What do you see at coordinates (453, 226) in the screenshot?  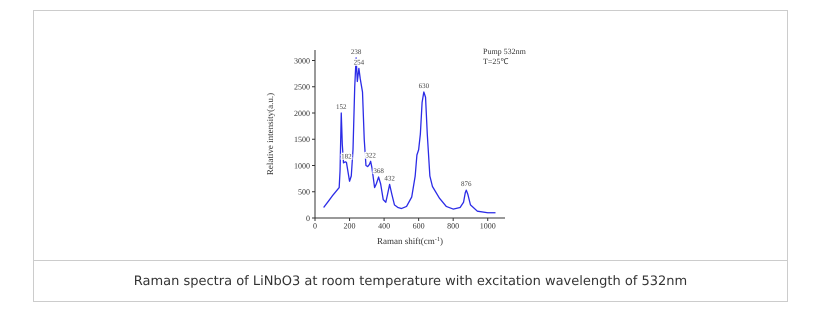 I see `x-tick-label: 800` at bounding box center [453, 226].